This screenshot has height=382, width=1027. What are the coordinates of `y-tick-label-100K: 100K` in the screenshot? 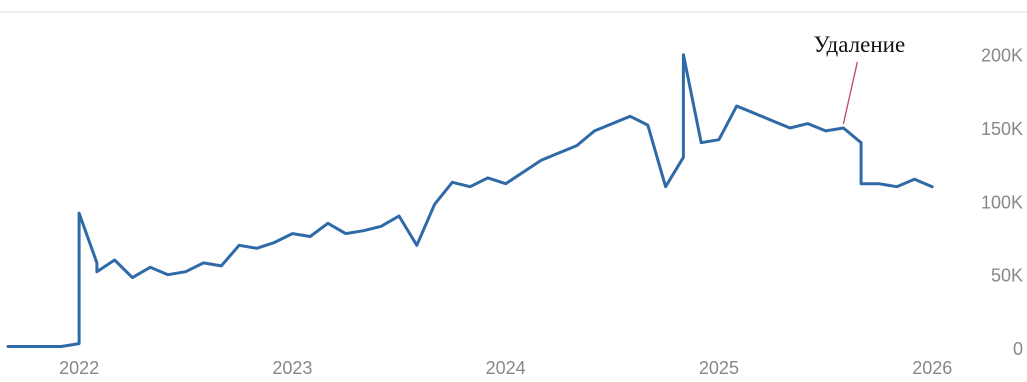 It's located at (1002, 202).